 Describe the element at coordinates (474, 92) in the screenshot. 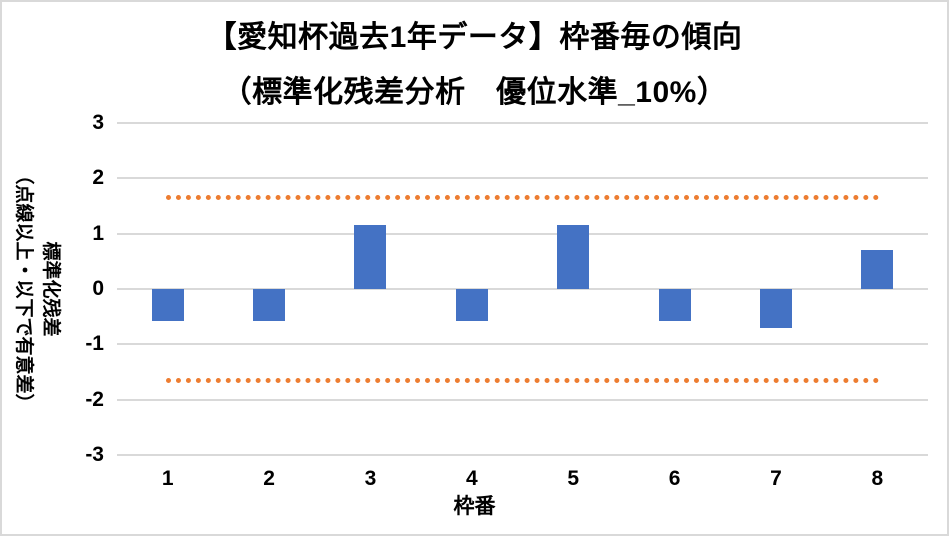

I see `chart-subtitle: （標準化残差分析 優位水準_10%）` at that location.